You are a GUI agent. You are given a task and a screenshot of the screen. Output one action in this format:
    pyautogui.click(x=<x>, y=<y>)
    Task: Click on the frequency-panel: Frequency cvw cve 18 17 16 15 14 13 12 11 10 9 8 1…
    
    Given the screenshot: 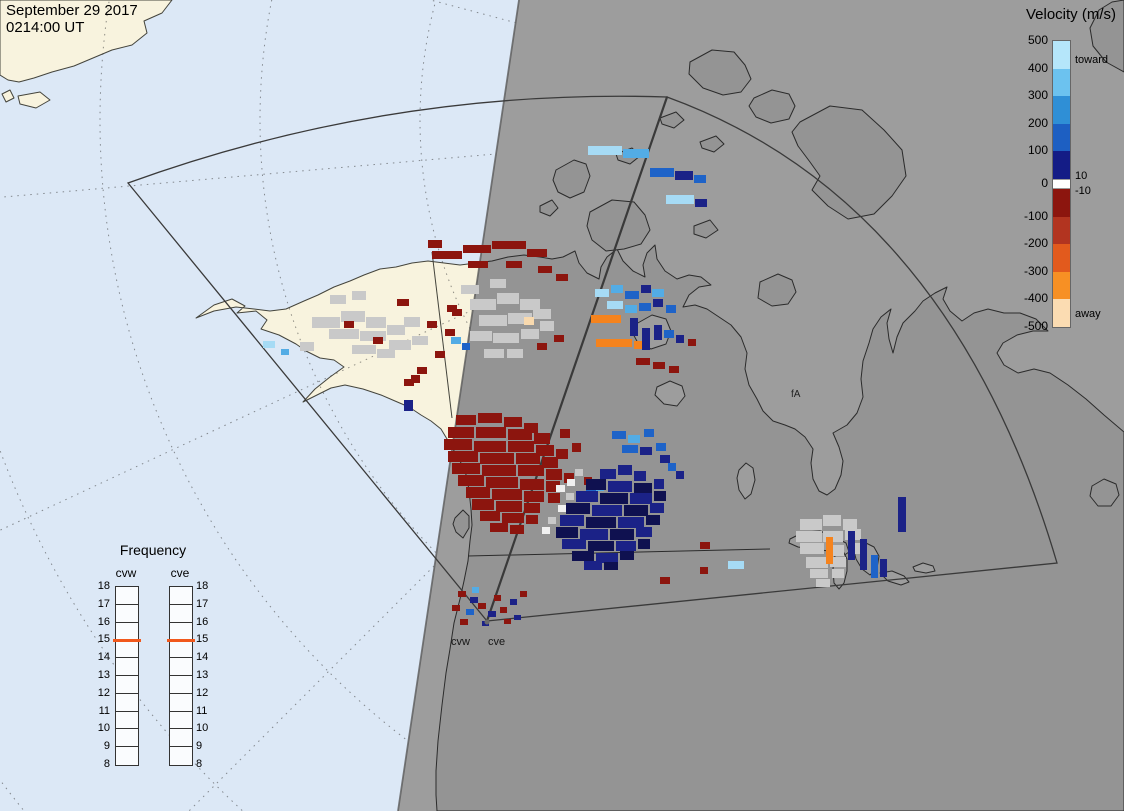 What is the action you would take?
    pyautogui.click(x=155, y=662)
    